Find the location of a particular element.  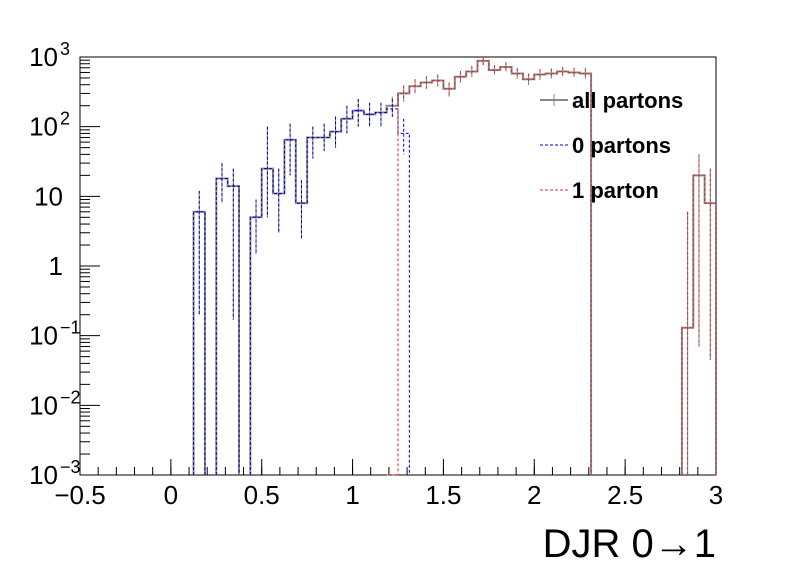

y-tick-exponent: 2 is located at coordinates (65, 119).